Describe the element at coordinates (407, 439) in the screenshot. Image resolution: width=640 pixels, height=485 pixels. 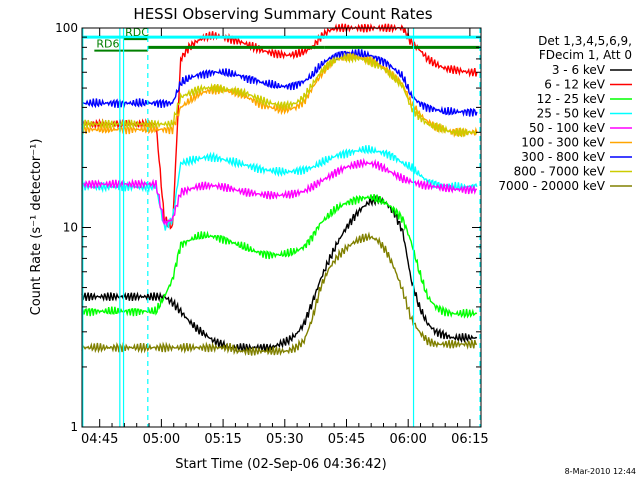
I see `x-tick-label: 06:00` at that location.